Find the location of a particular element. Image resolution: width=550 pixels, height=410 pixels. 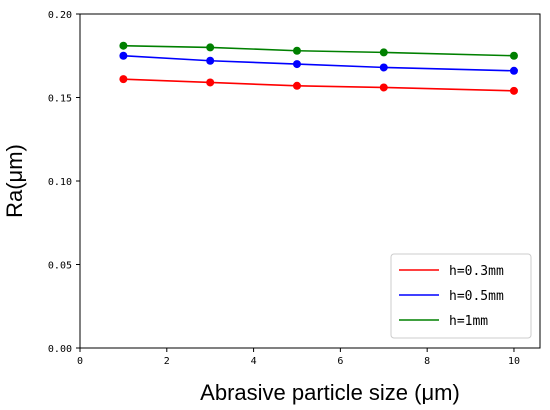

x-tick-label: 2 is located at coordinates (167, 361).